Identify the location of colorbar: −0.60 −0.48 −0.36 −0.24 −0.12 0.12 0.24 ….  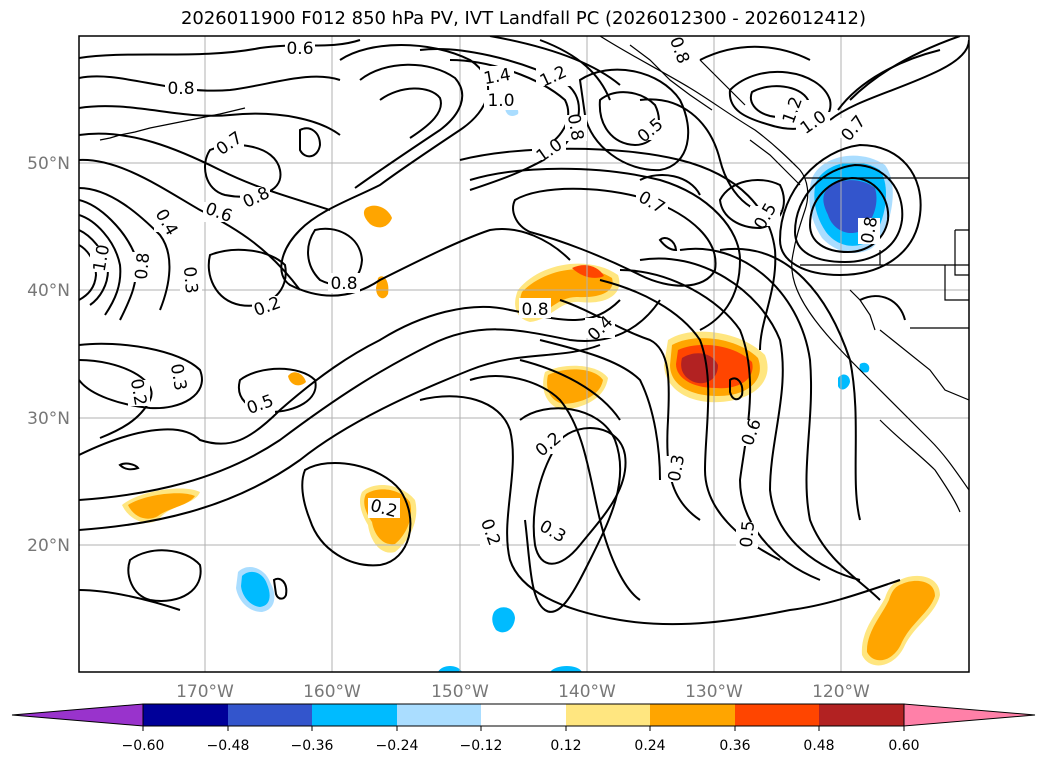
(523, 728).